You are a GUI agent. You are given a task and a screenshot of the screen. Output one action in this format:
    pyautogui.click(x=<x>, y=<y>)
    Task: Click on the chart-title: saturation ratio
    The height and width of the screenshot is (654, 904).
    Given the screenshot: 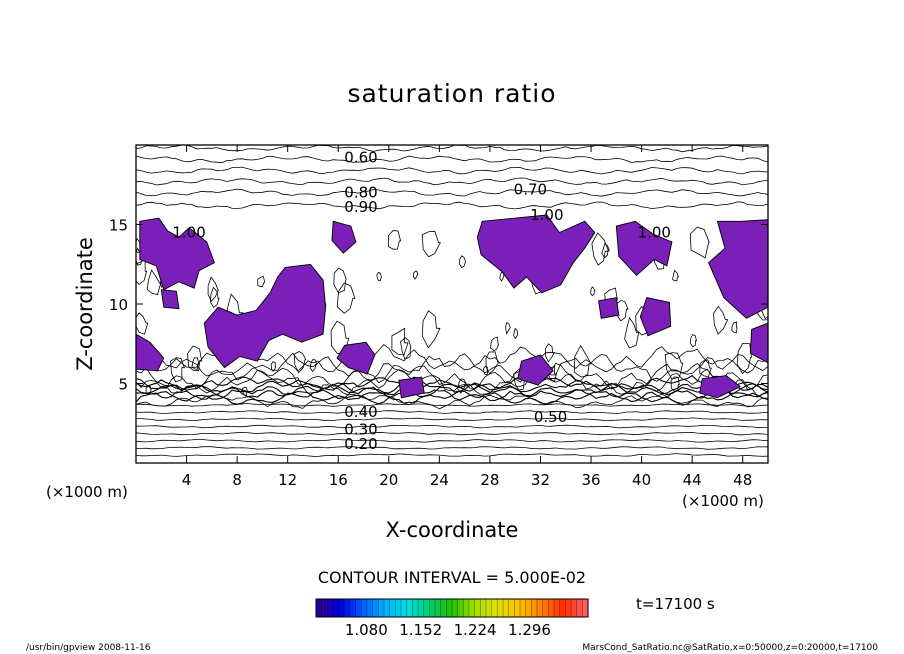 What is the action you would take?
    pyautogui.click(x=451, y=93)
    